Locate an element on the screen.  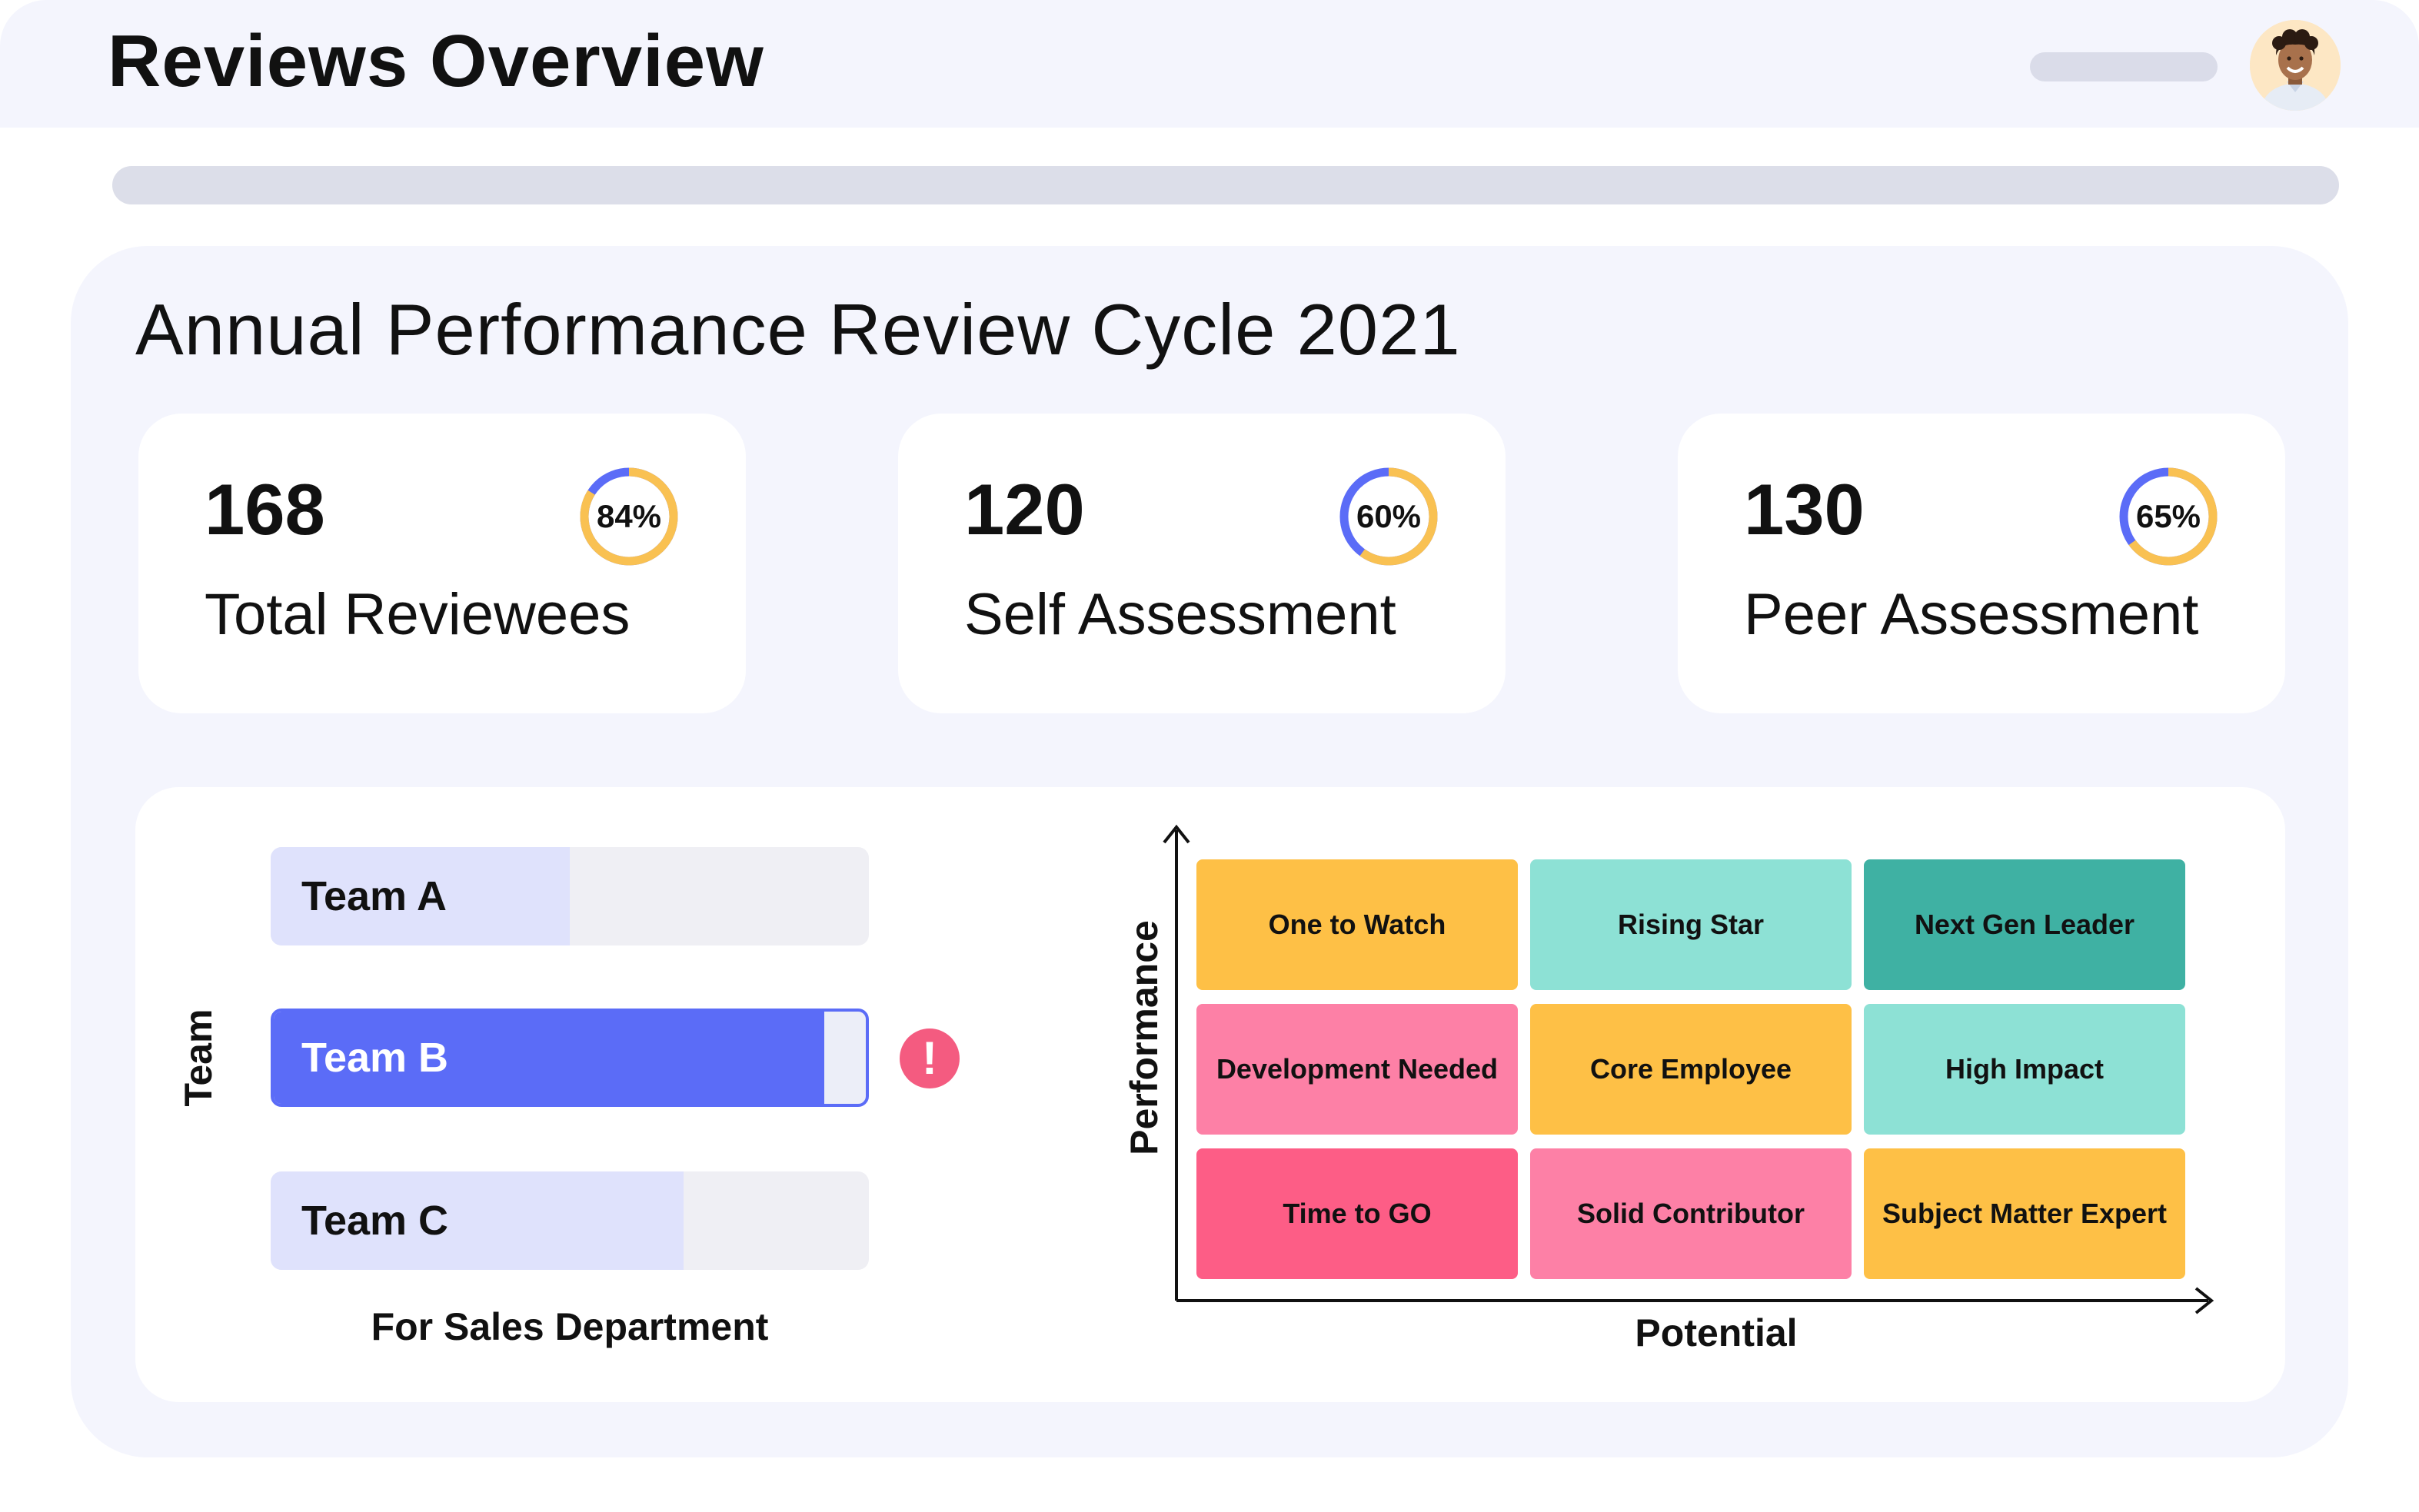
progress-ring: 60% is located at coordinates (1388, 516).